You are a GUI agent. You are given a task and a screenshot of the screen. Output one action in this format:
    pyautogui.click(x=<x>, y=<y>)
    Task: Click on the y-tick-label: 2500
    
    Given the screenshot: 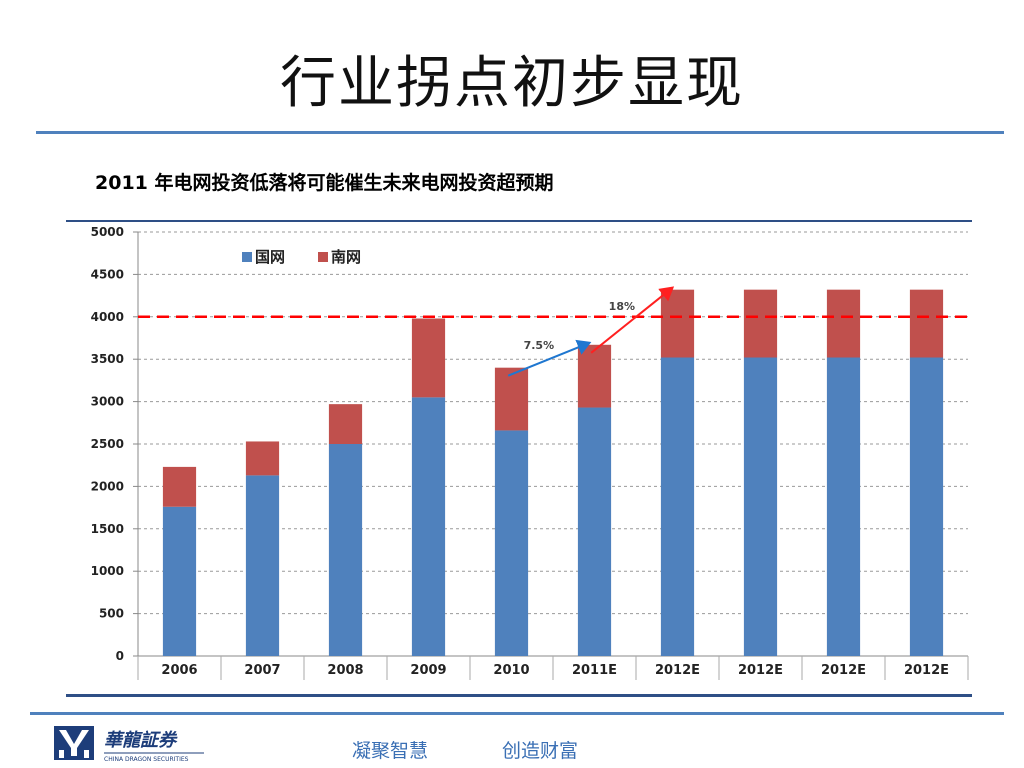 What is the action you would take?
    pyautogui.click(x=107, y=444)
    